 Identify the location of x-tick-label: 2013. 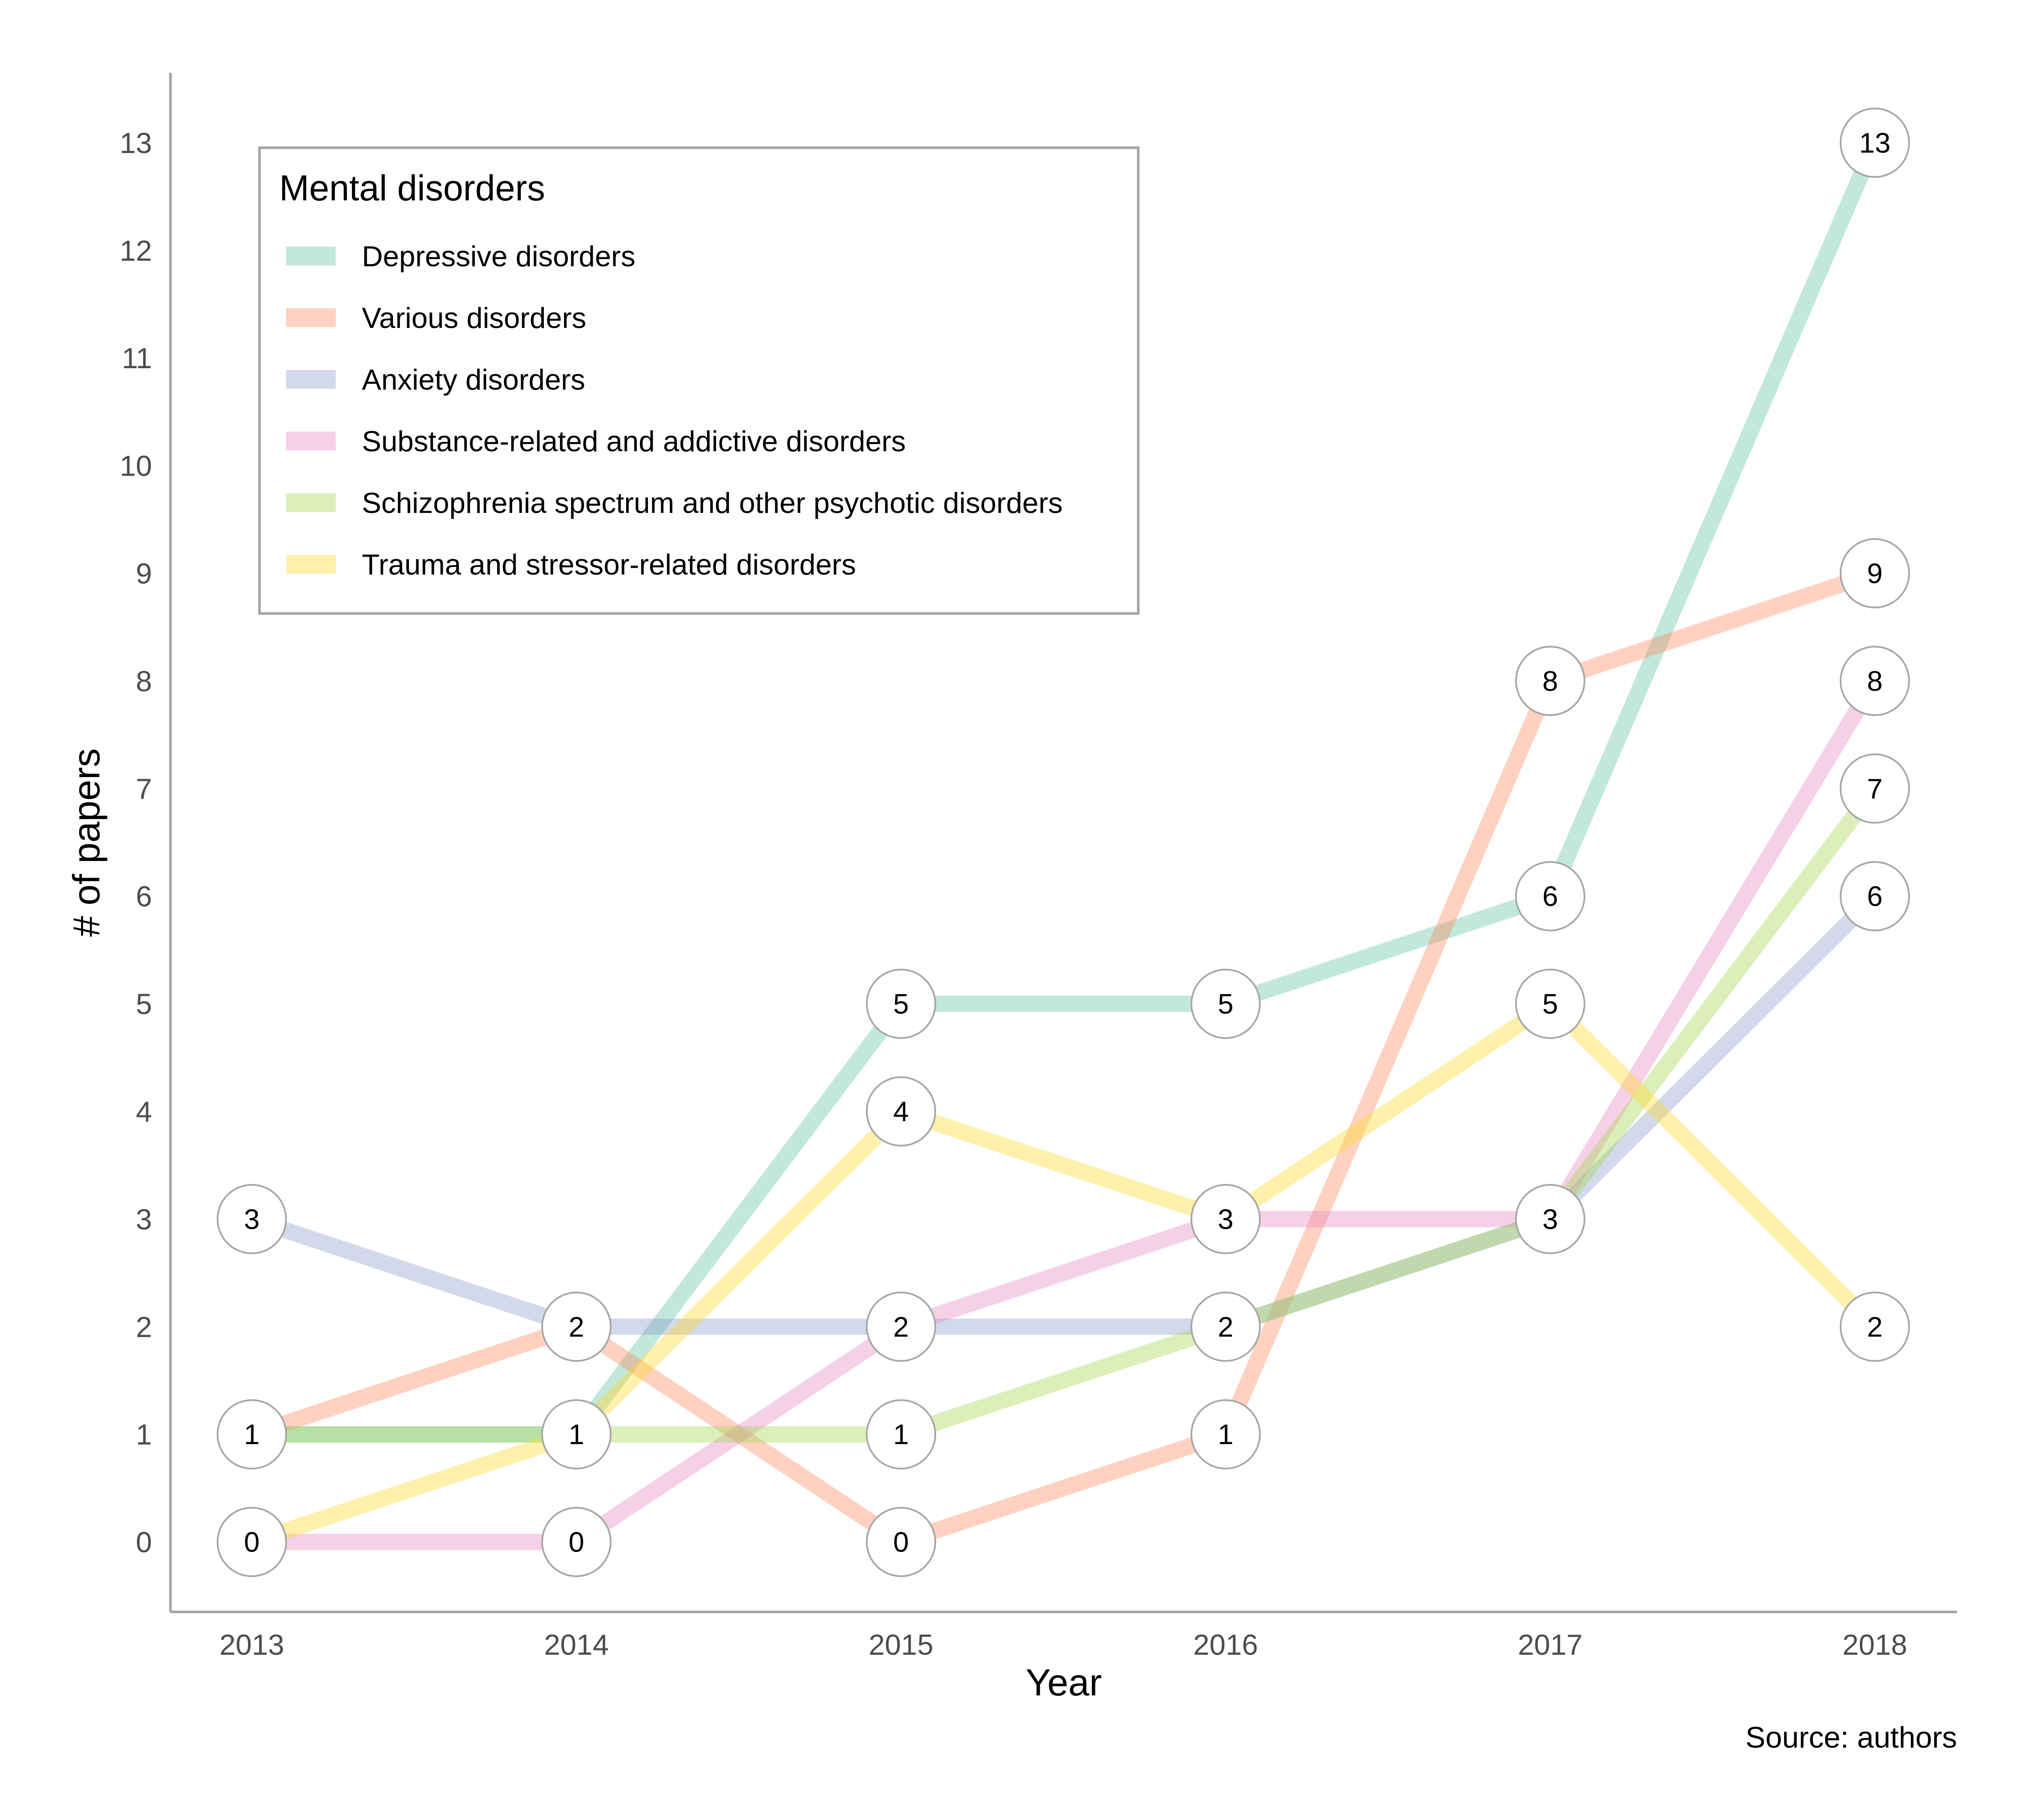
(252, 1645).